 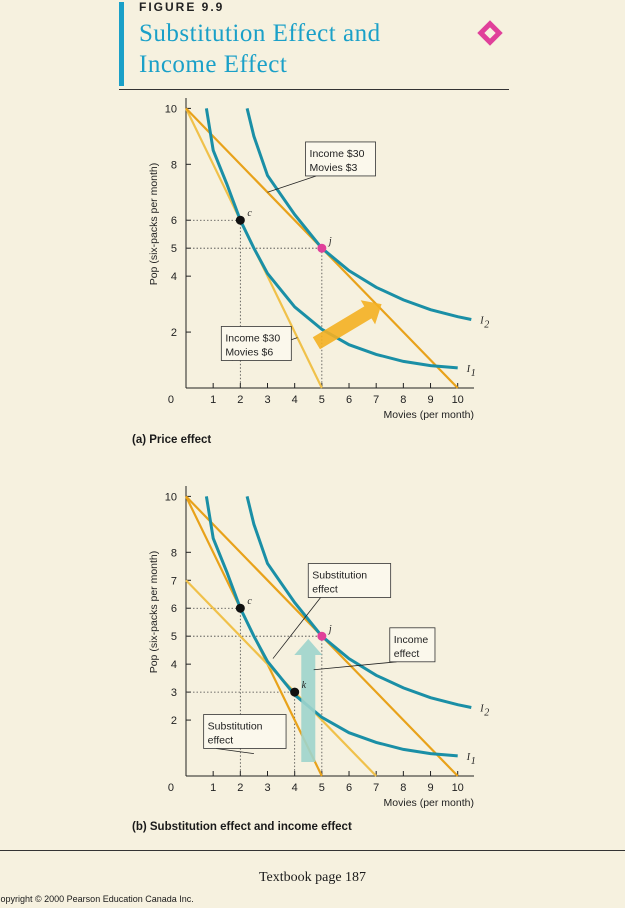 I want to click on figure-title-line1: Substitution Effect and, so click(x=260, y=33).